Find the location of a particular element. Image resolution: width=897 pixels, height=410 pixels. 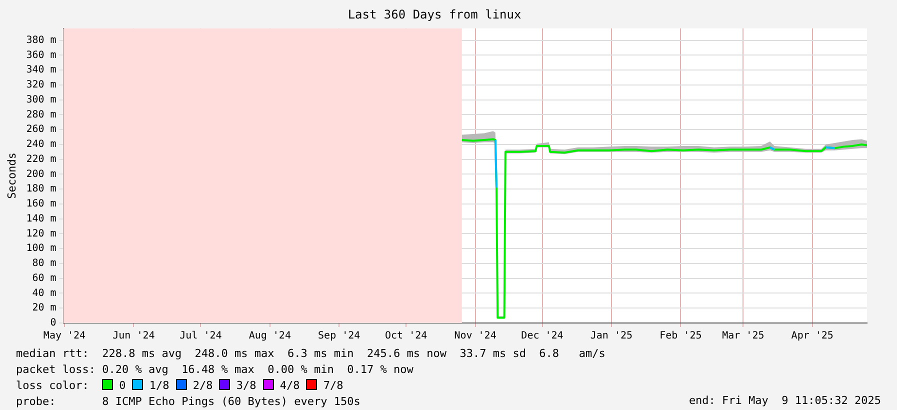

y-tick-label: 320 m is located at coordinates (41, 85).